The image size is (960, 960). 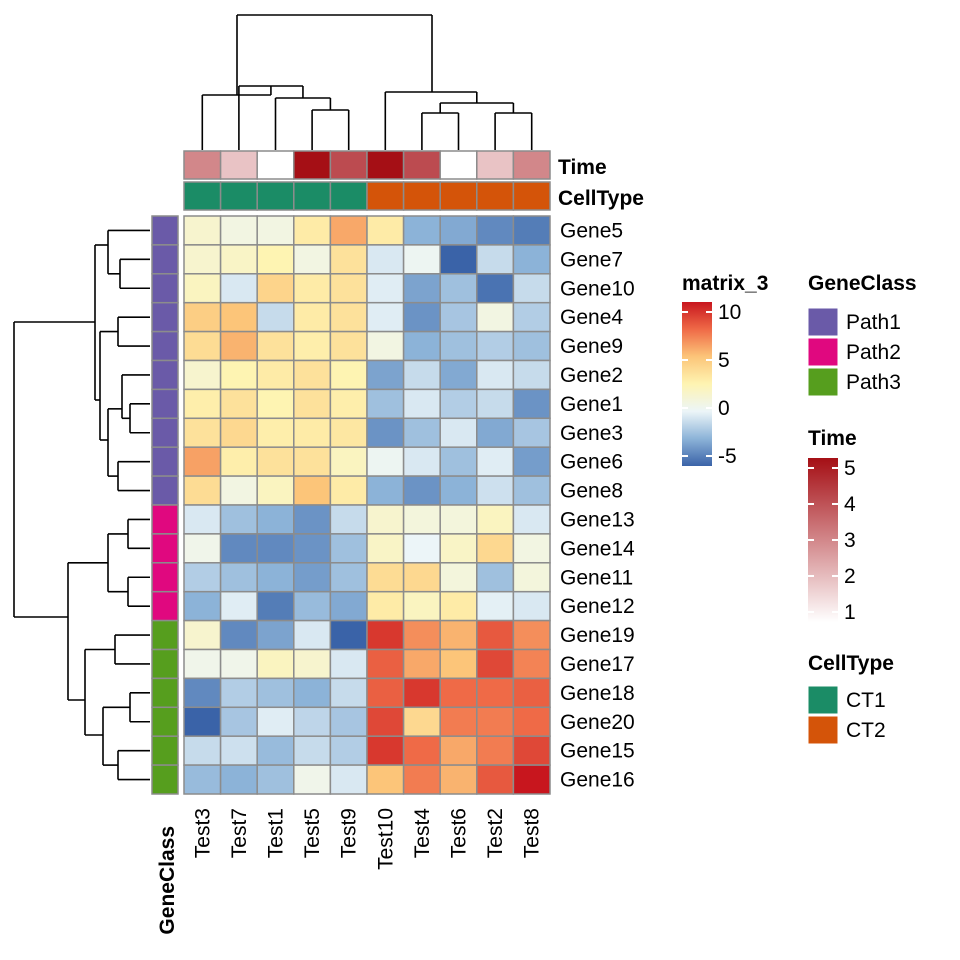 What do you see at coordinates (597, 288) in the screenshot?
I see `row-label: Gene10` at bounding box center [597, 288].